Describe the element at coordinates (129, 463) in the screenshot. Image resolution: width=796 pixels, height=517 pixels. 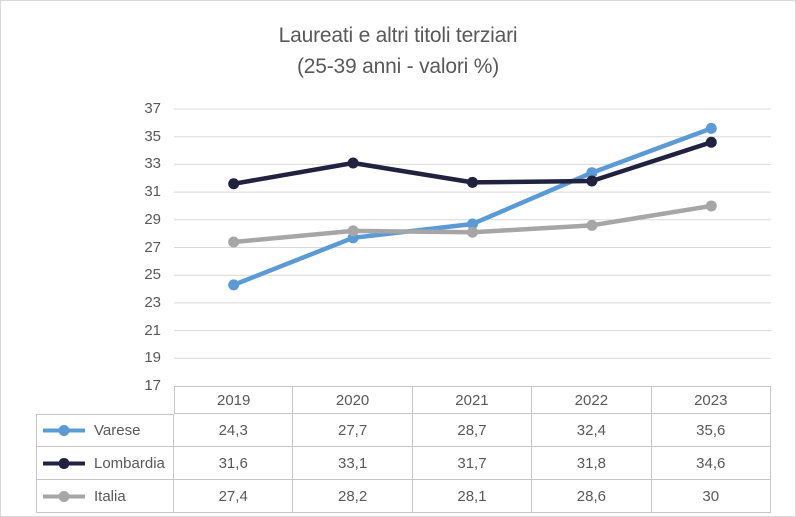
I see `legend-label-lombardia: Lombardia` at that location.